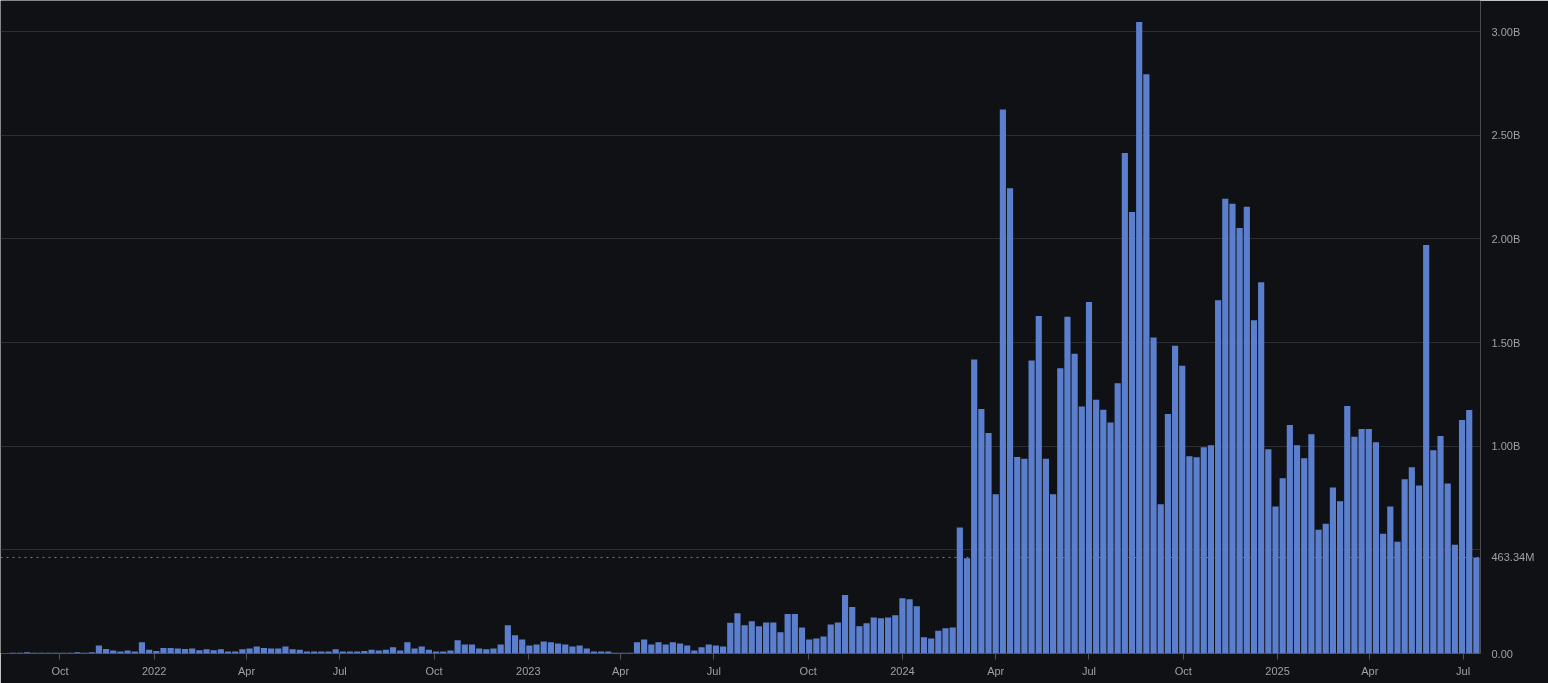 The height and width of the screenshot is (683, 1548). Describe the element at coordinates (1506, 31) in the screenshot. I see `y-tick-label: 3.00B` at that location.